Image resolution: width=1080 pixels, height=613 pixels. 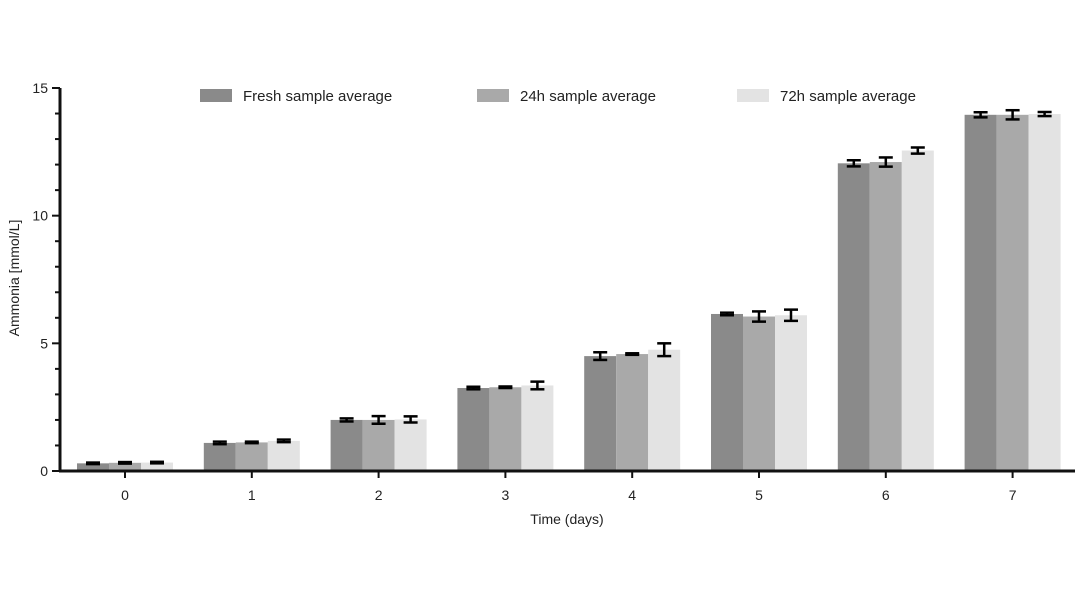 I want to click on x-tick-label: 3, so click(x=506, y=495).